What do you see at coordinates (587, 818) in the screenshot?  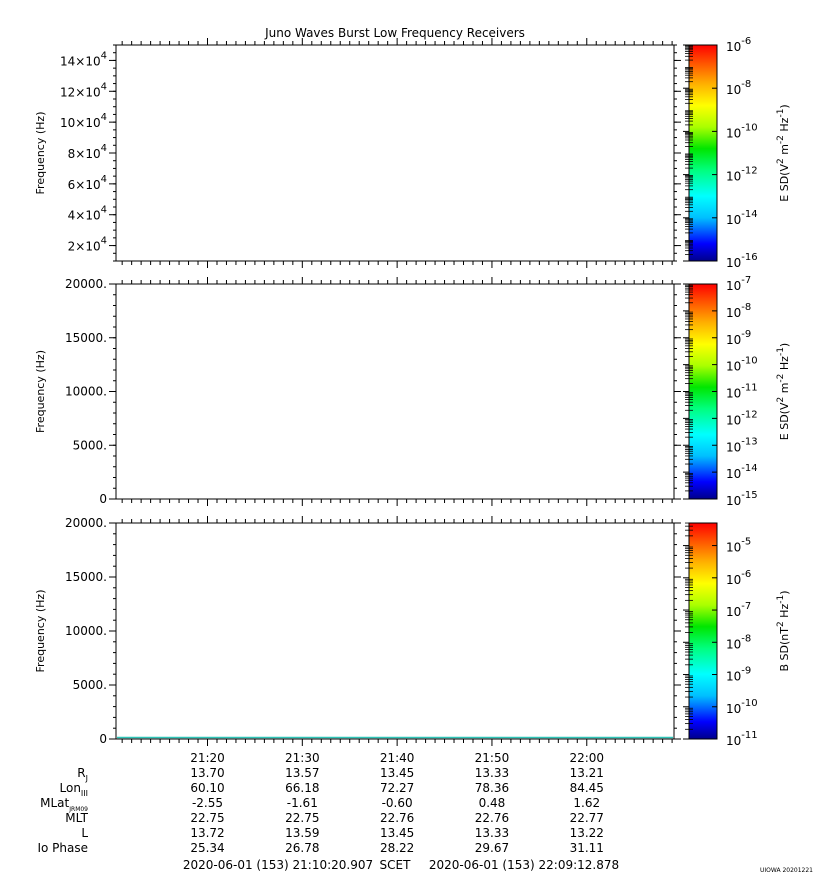 I see `ephemeris-value: 22.77` at bounding box center [587, 818].